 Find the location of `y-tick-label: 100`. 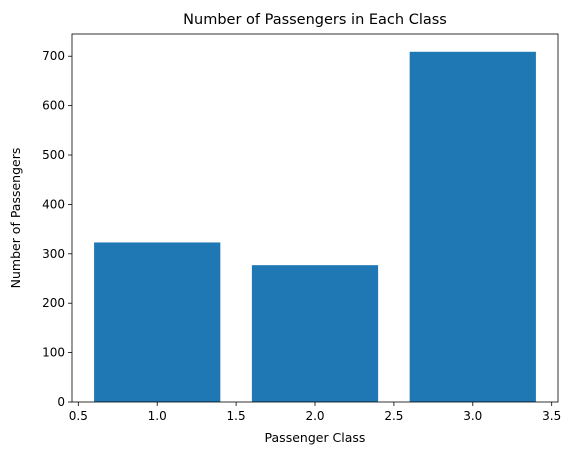

y-tick-label: 100 is located at coordinates (53, 353).